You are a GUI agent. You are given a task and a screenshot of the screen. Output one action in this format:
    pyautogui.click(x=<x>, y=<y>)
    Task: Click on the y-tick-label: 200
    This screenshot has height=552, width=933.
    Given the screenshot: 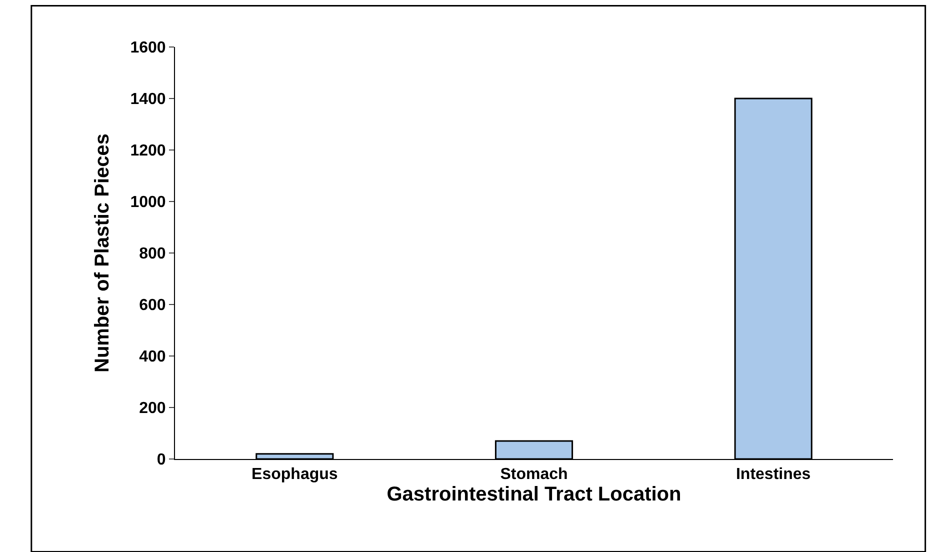 What is the action you would take?
    pyautogui.click(x=152, y=409)
    